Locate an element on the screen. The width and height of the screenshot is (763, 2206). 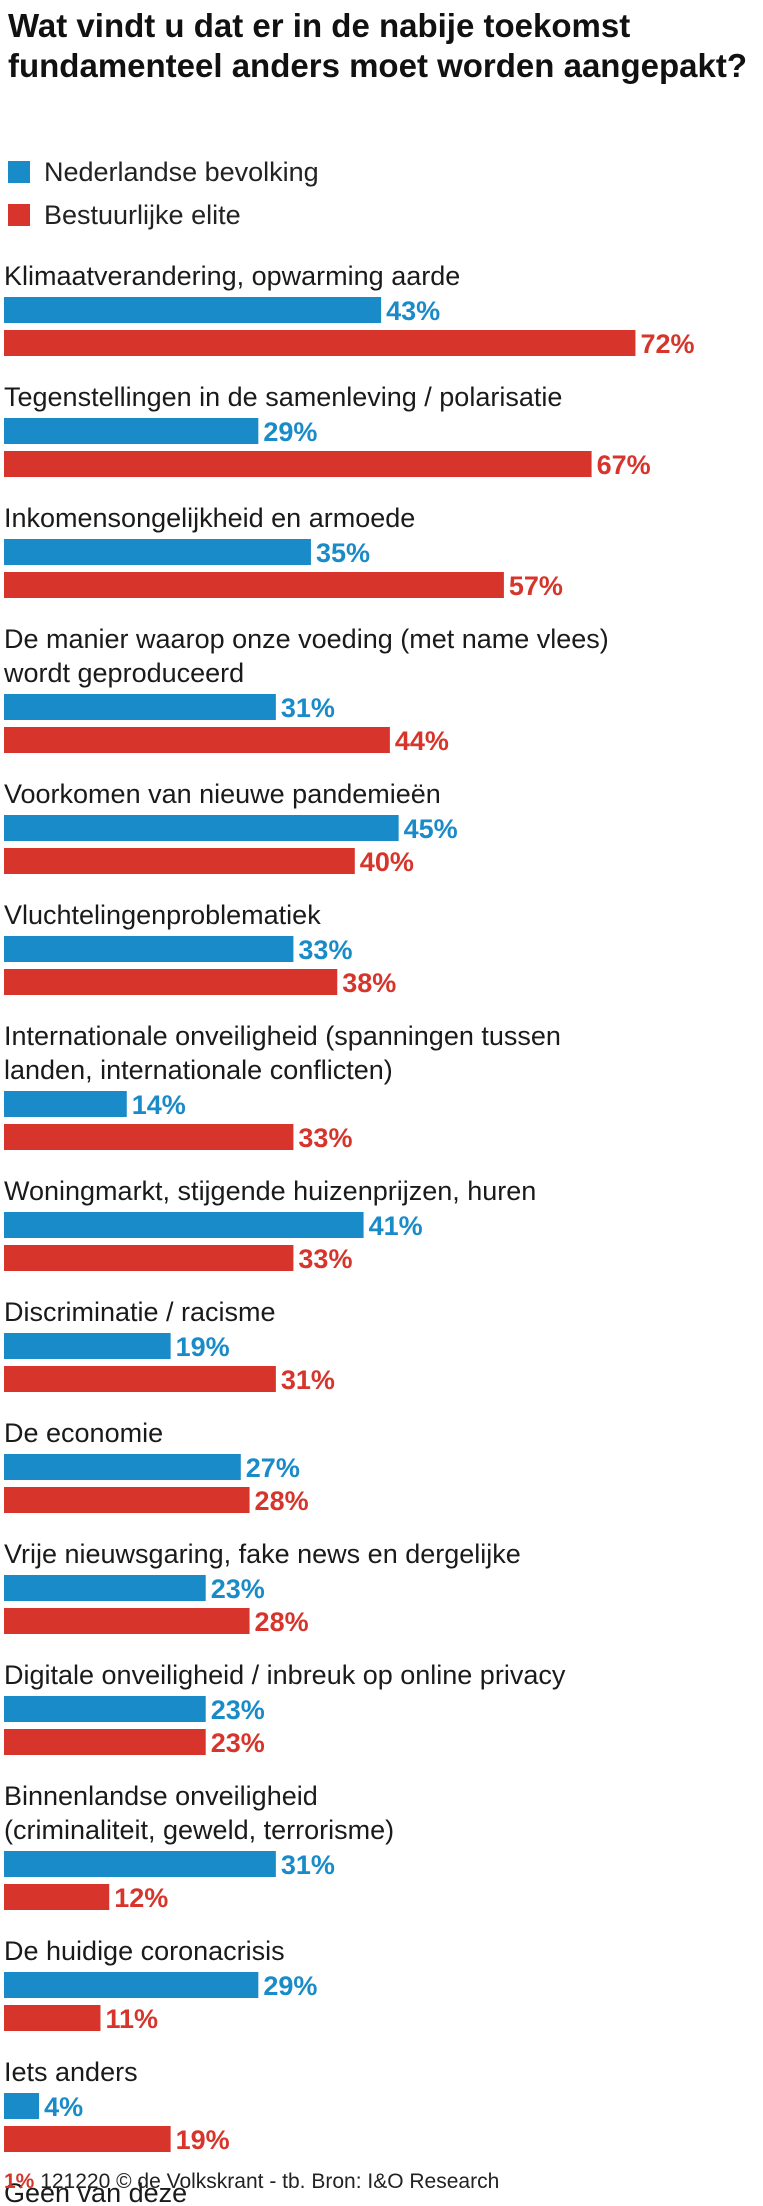
legend-label: Nederlandse bevolking is located at coordinates (181, 171).